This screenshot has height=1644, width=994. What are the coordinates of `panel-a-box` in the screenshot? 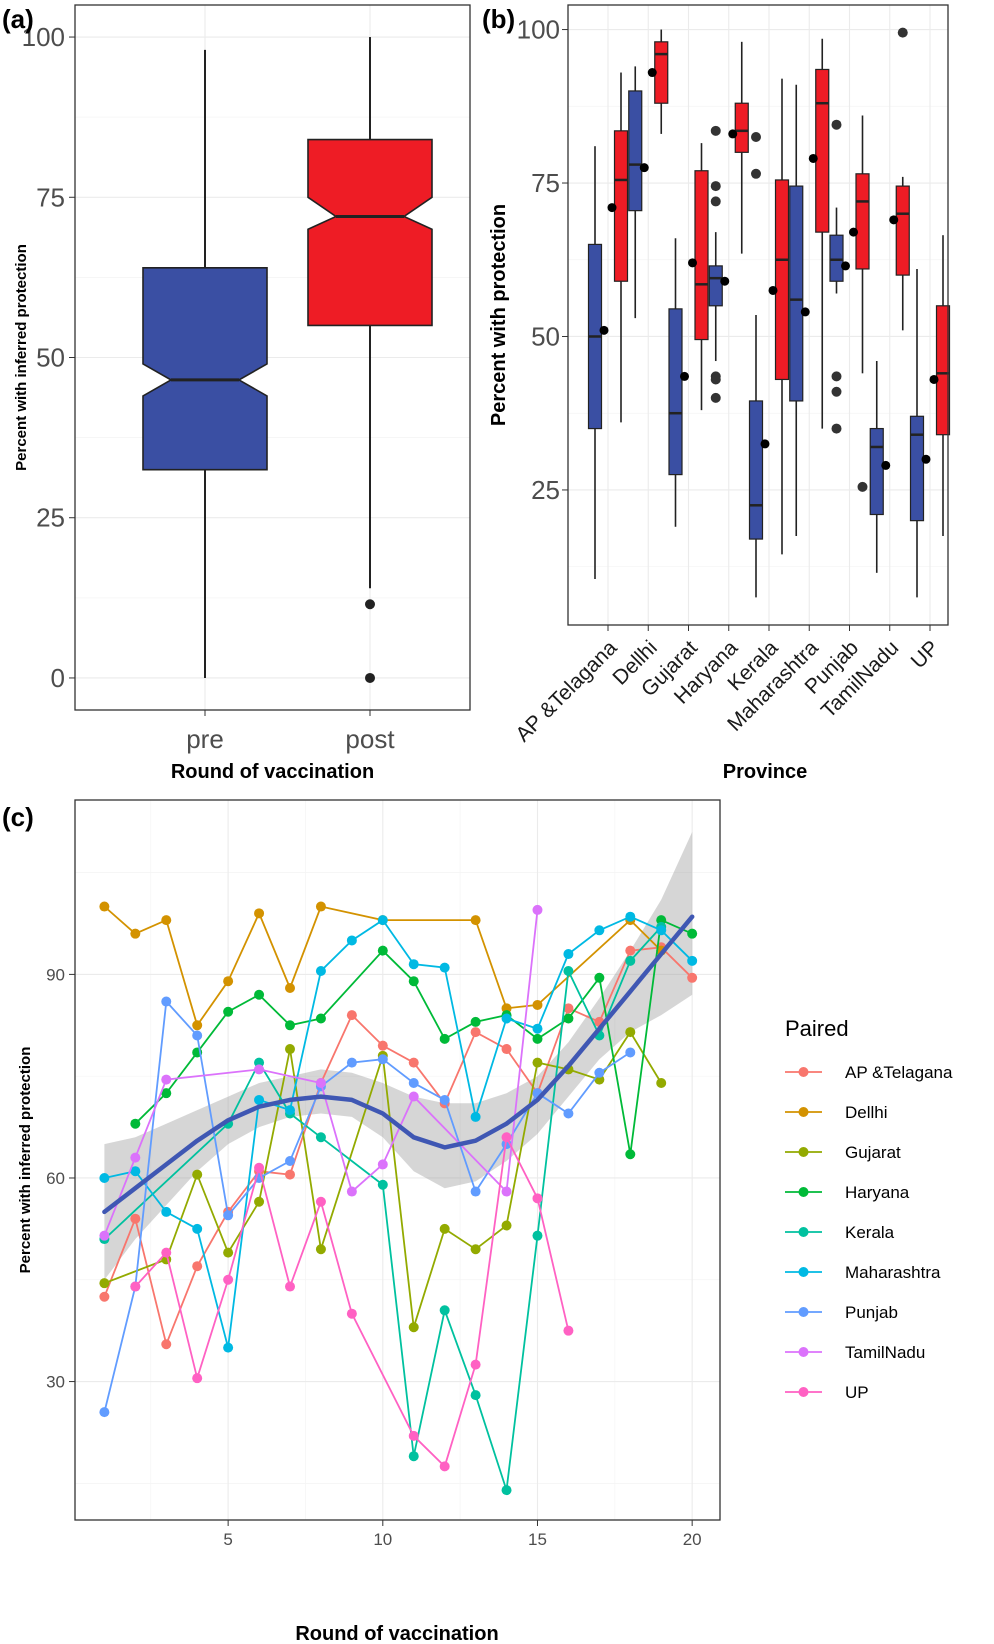 It's located at (370, 232).